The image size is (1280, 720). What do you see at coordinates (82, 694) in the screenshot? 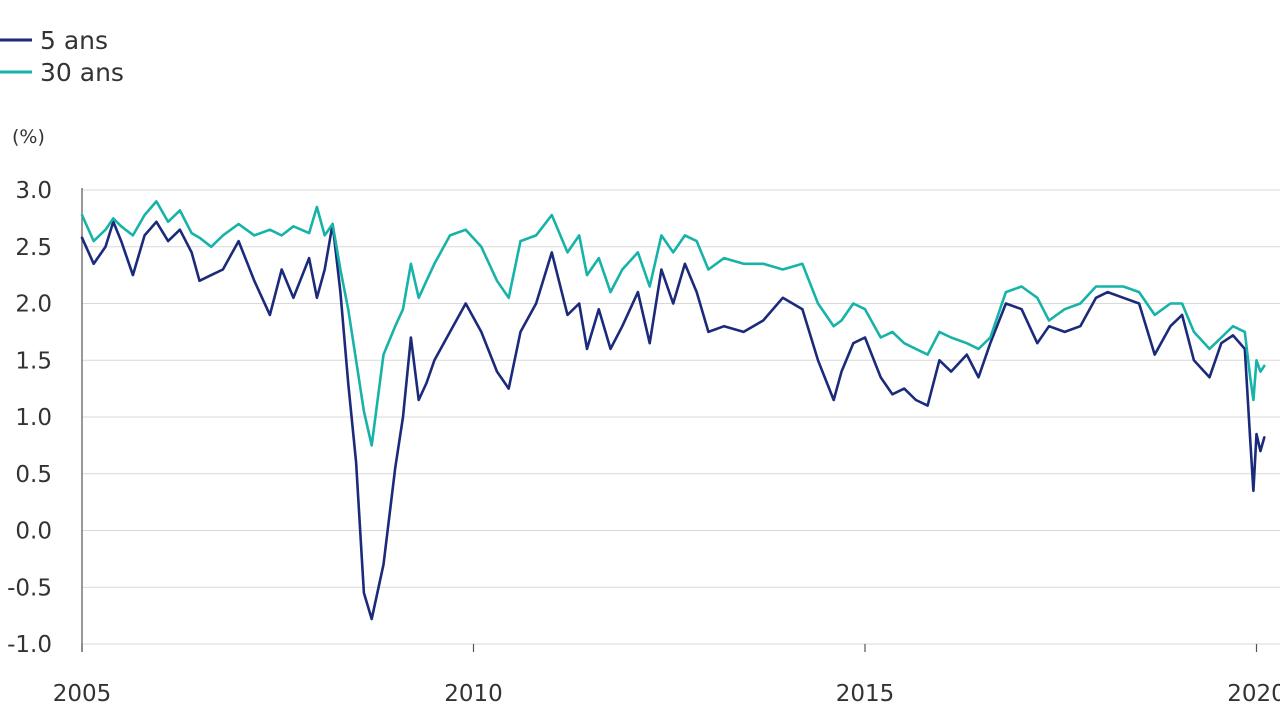
I see `x-tick-label: 2005` at bounding box center [82, 694].